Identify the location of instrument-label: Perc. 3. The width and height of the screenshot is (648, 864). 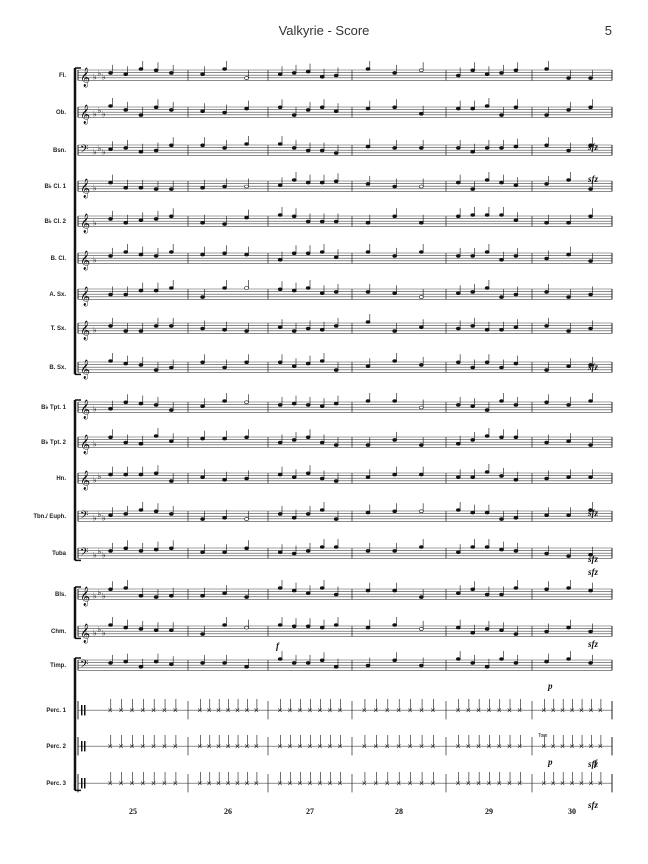
(56, 784).